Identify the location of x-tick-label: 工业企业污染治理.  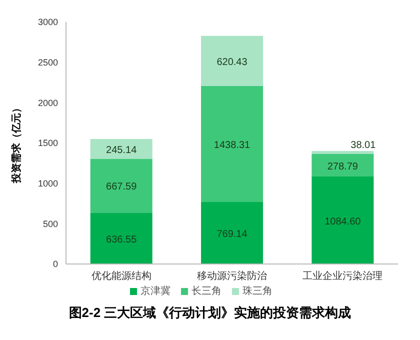
(342, 276).